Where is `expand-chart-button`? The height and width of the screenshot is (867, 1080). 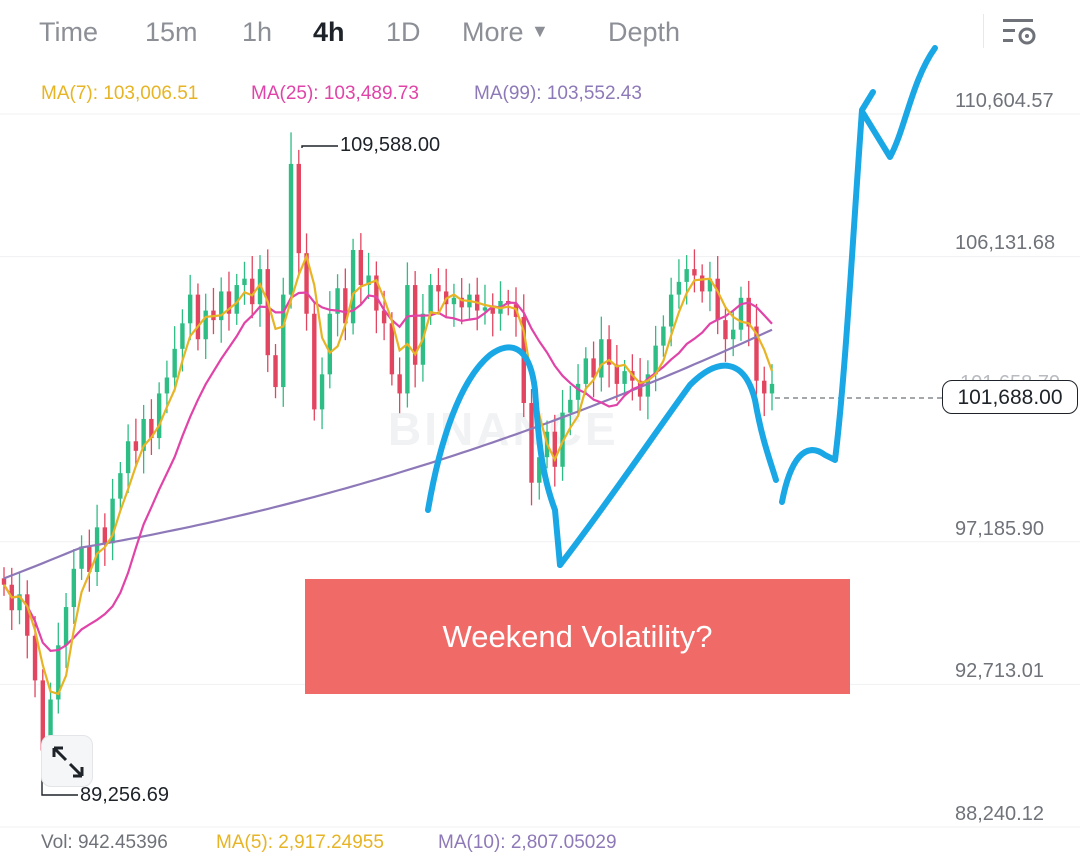
expand-chart-button is located at coordinates (67, 761).